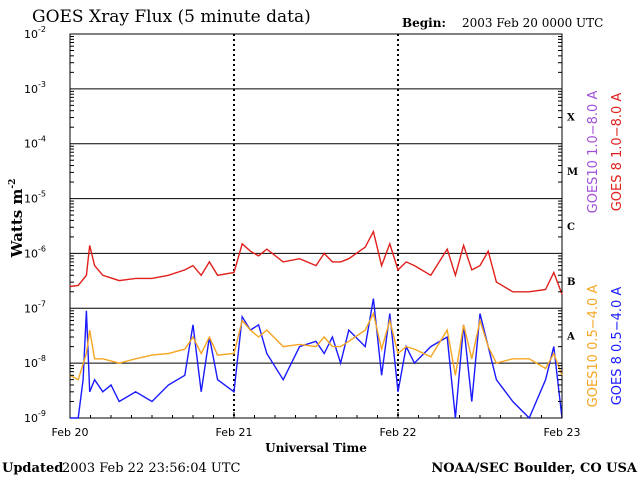 The height and width of the screenshot is (480, 640). I want to click on flare-class-label: M, so click(572, 172).